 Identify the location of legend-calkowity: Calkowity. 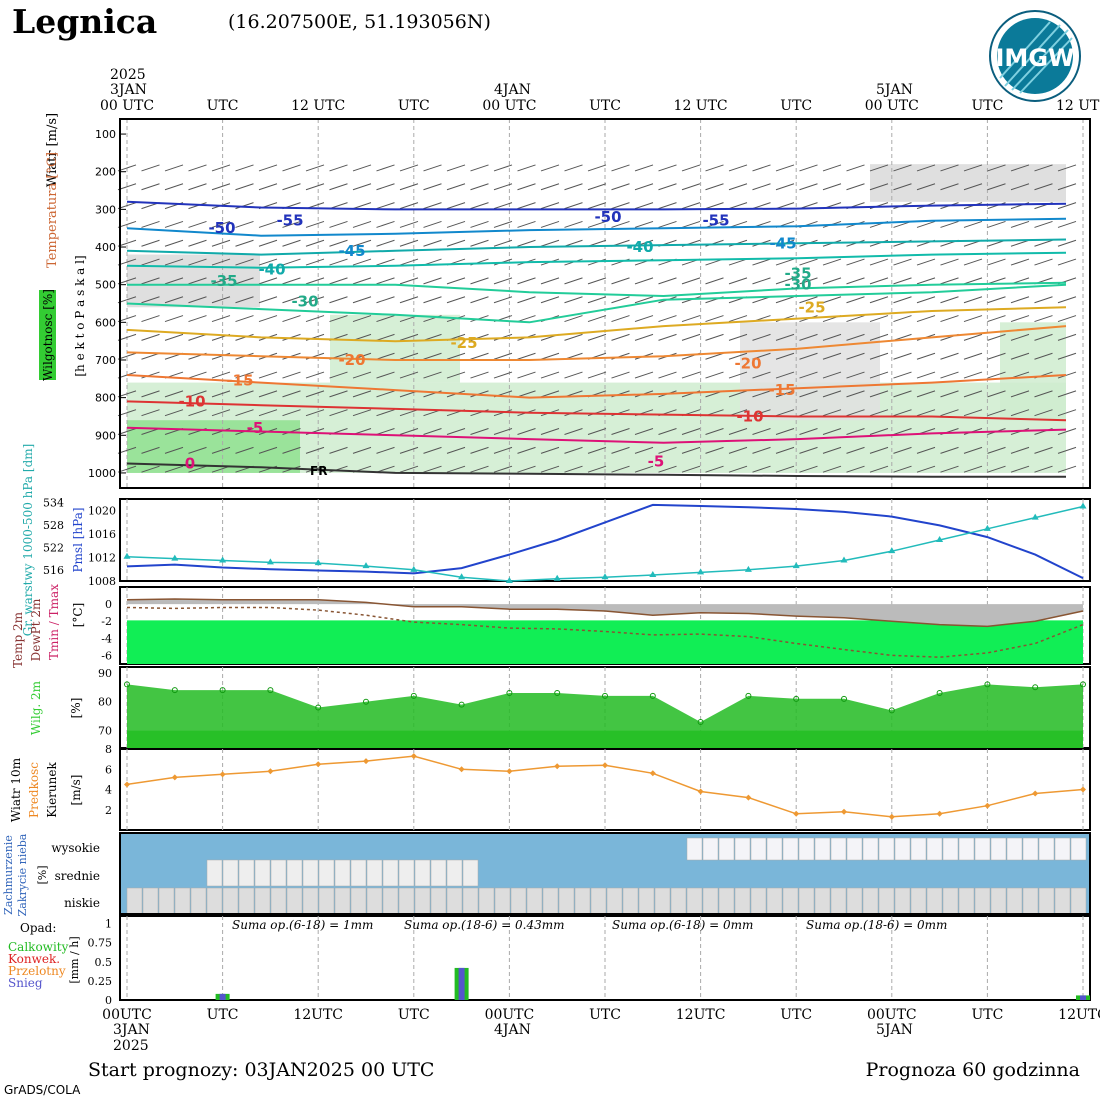
(38, 947).